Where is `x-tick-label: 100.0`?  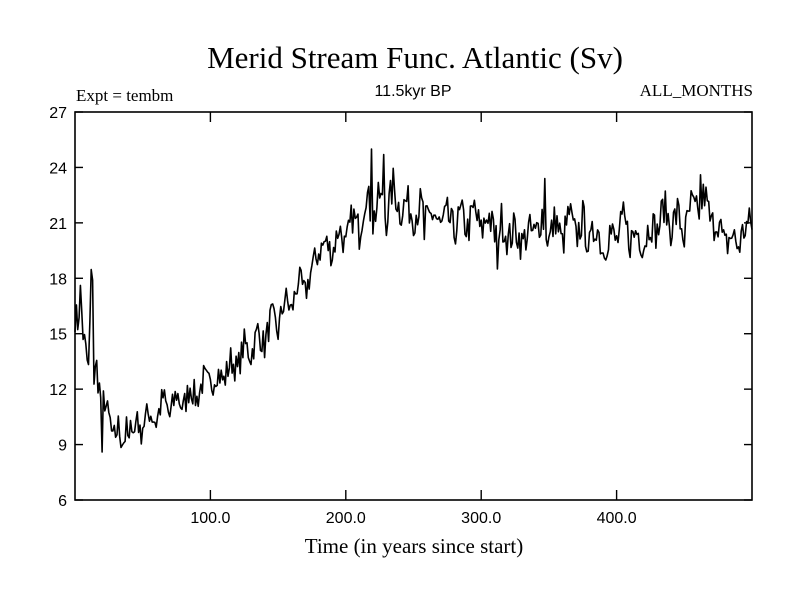 x-tick-label: 100.0 is located at coordinates (210, 518).